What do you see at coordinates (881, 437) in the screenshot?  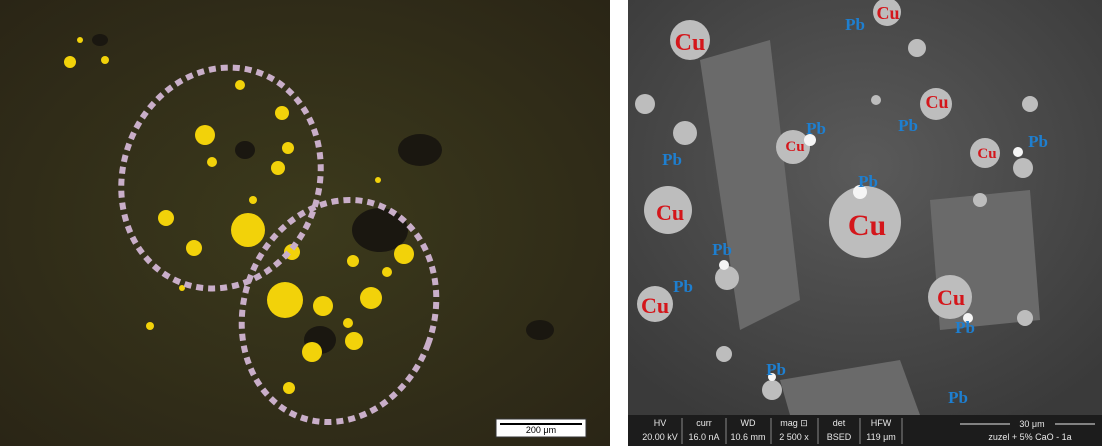 I see `info-value: 119 μm` at bounding box center [881, 437].